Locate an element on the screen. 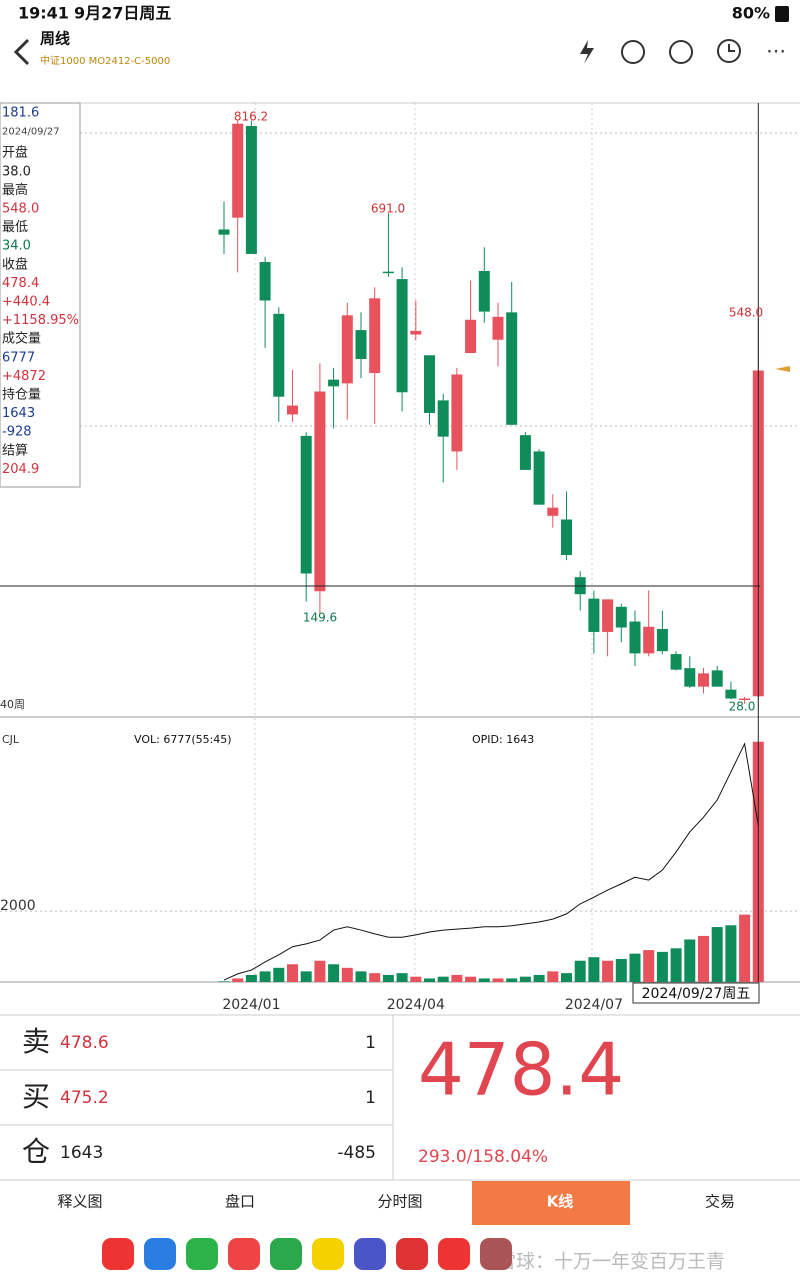 This screenshot has height=1285, width=800. annotation: 816.2 is located at coordinates (251, 117).